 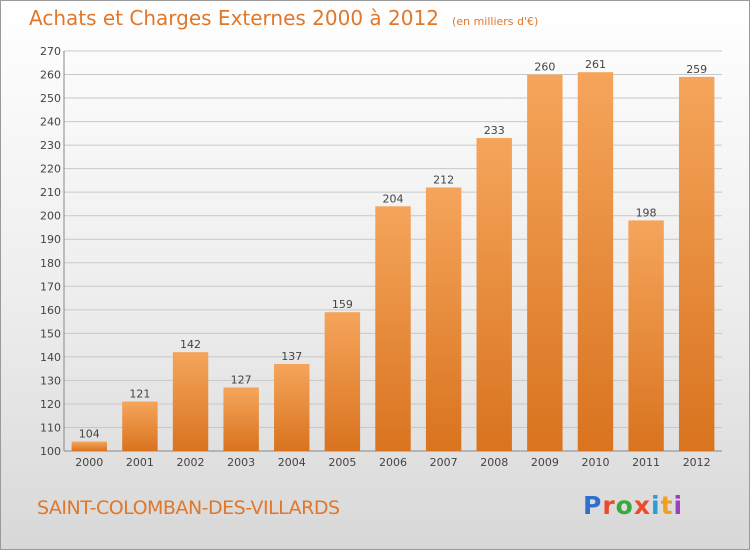 What do you see at coordinates (50, 192) in the screenshot?
I see `y-tick-label: 210` at bounding box center [50, 192].